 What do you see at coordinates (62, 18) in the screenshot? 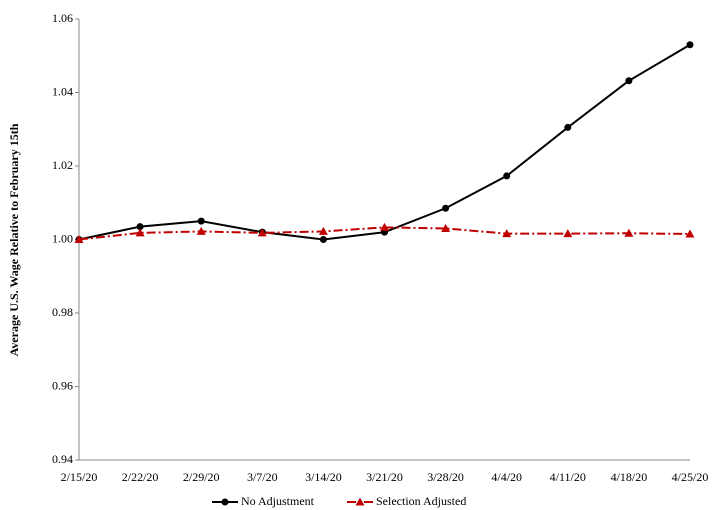
I see `y-tick-label: 1.06` at bounding box center [62, 18].